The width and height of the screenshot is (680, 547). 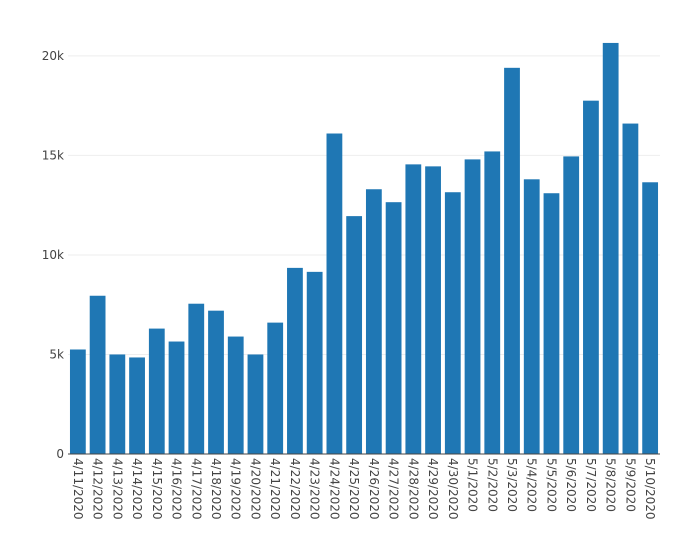 I want to click on x-tick-label: 5/5/2020, so click(x=551, y=485).